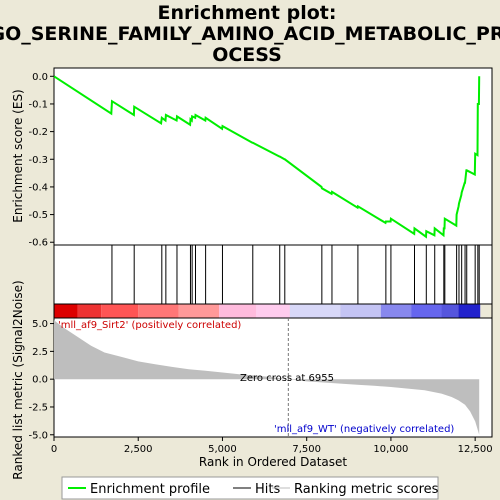 Image resolution: width=500 pixels, height=500 pixels. What do you see at coordinates (38, 435) in the screenshot?
I see `metric-tick-label: -5.0` at bounding box center [38, 435].